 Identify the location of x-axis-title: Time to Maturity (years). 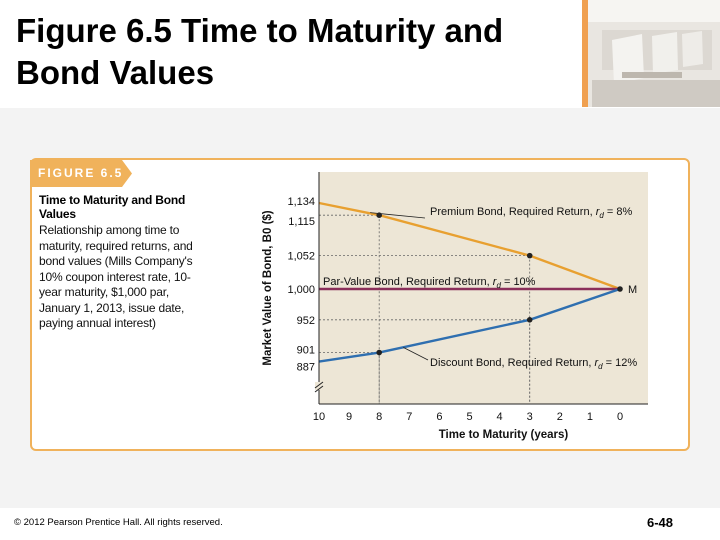
(504, 435).